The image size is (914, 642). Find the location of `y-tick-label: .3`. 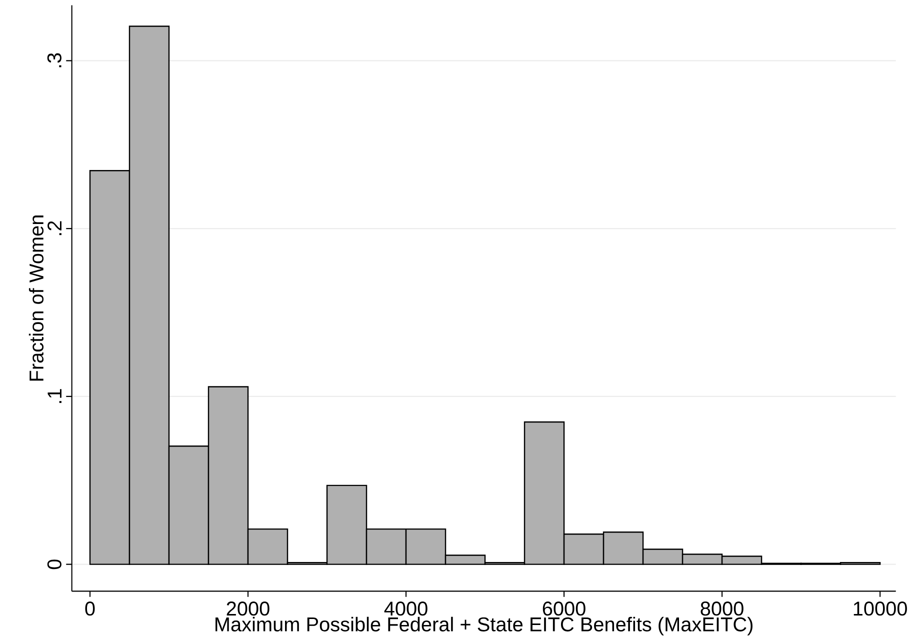

y-tick-label: .3 is located at coordinates (54, 60).